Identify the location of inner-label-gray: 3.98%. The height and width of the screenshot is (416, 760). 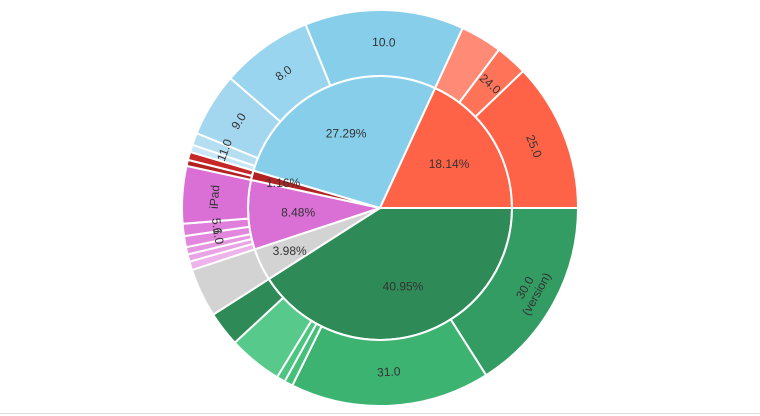
(290, 251).